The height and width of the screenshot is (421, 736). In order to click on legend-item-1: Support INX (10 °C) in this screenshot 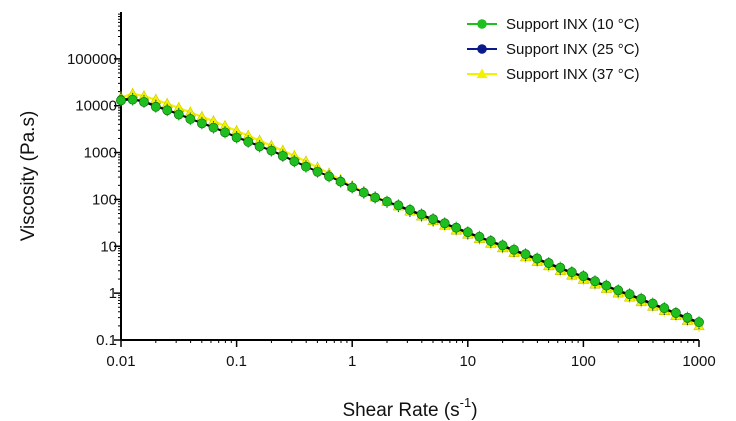, I will do `click(553, 24)`.